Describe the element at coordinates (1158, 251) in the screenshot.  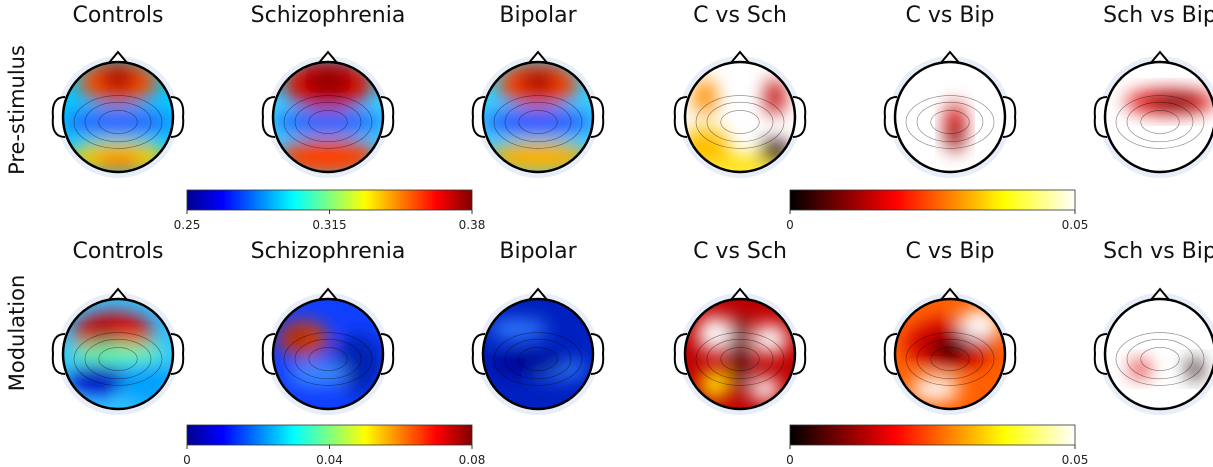
I see `column-title: Sch vs Bip` at that location.